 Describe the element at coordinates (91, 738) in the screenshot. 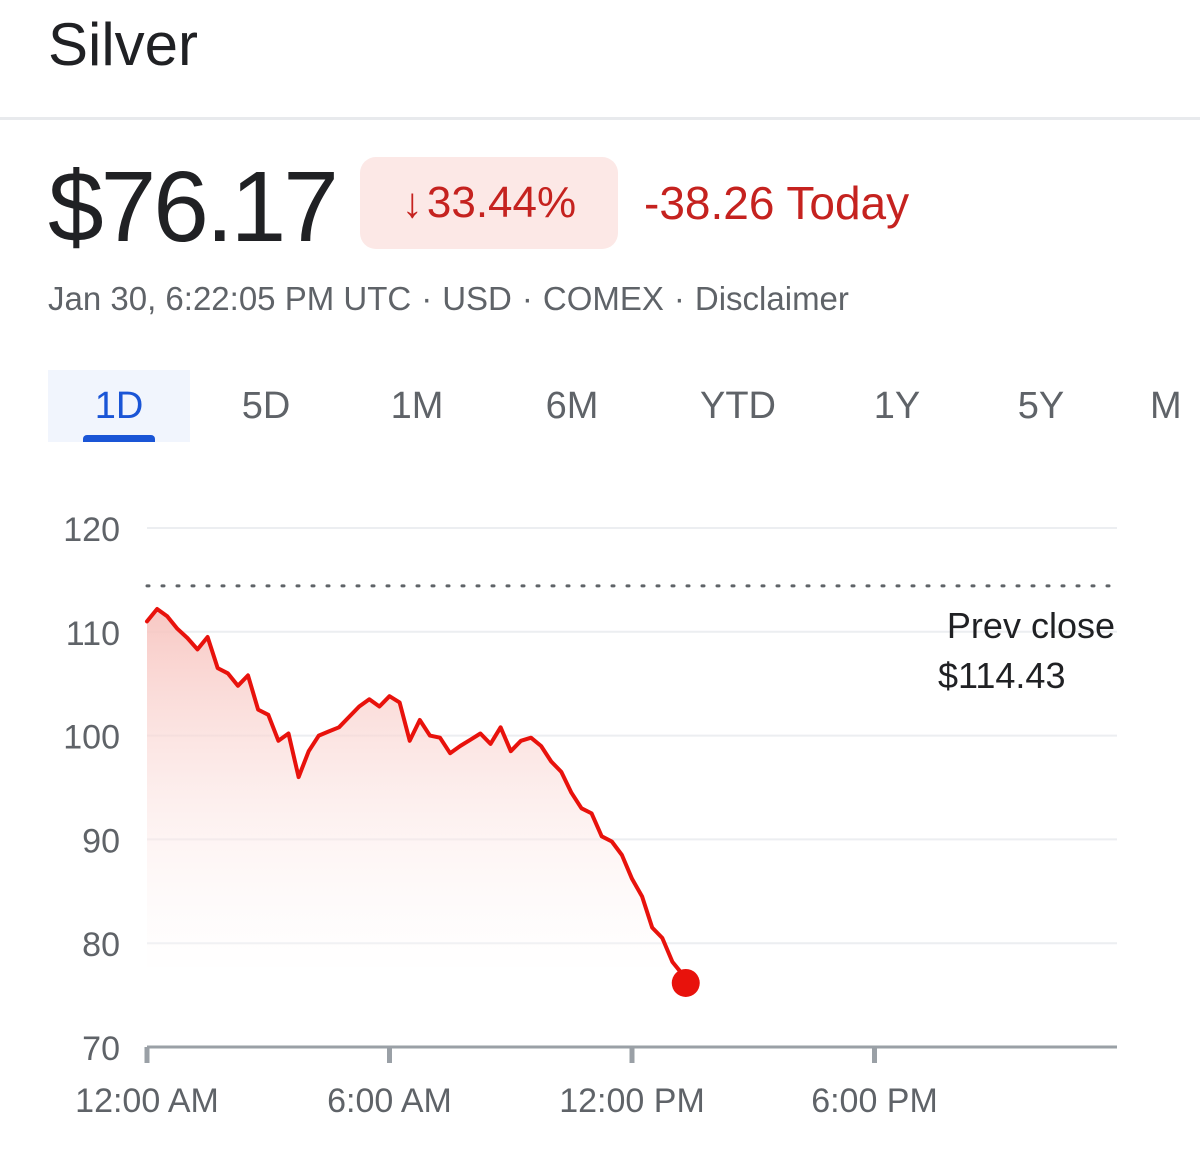

I see `y-tick-label: 100` at that location.